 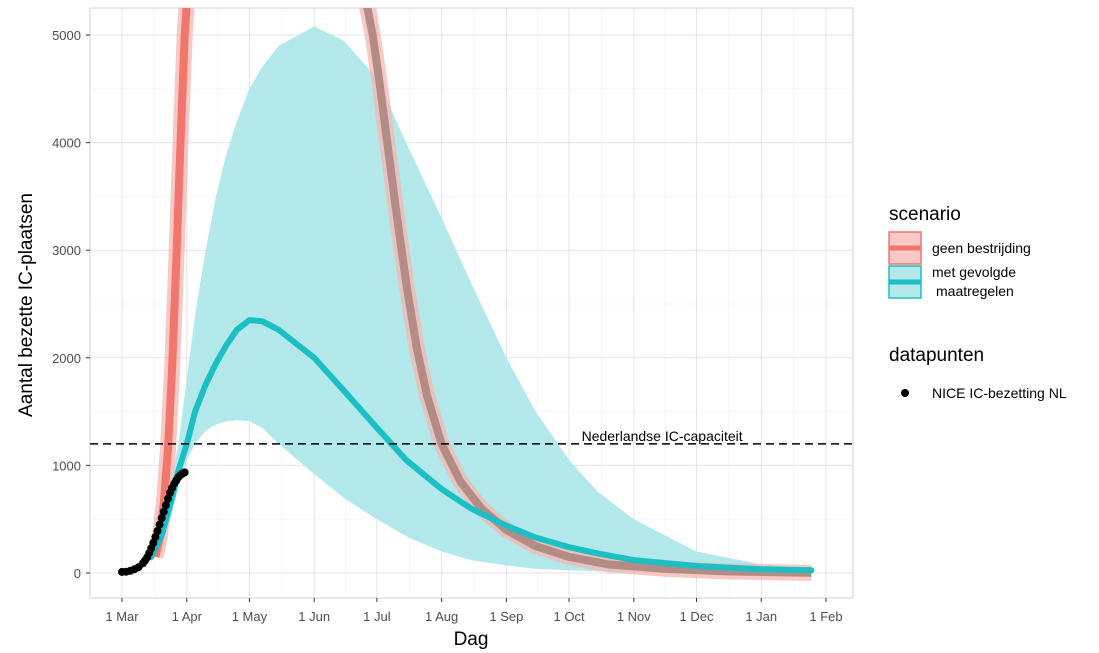 What do you see at coordinates (569, 616) in the screenshot?
I see `x-tick-label: 1 Oct` at bounding box center [569, 616].